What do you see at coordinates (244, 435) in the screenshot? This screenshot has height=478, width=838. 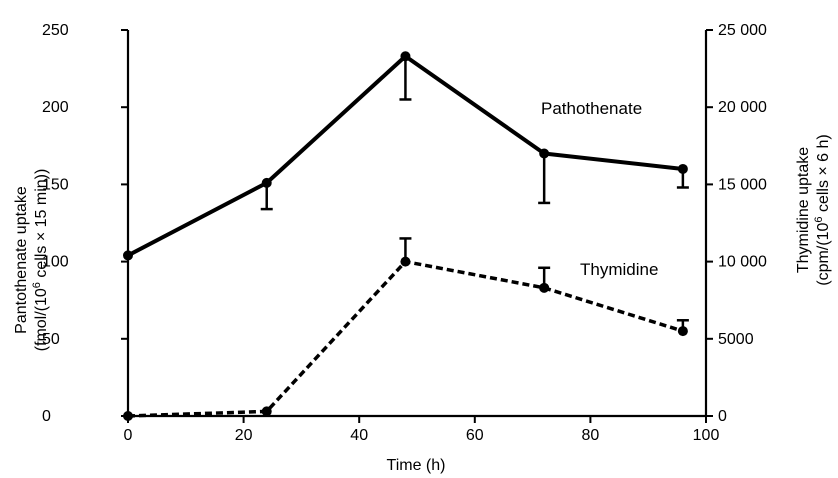 I see `x-tick-label: 20` at bounding box center [244, 435].